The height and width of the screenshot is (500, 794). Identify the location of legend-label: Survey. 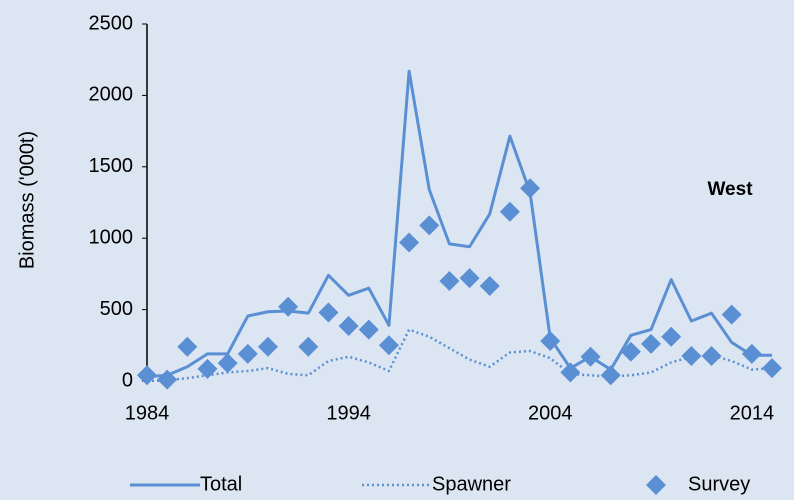
(719, 484).